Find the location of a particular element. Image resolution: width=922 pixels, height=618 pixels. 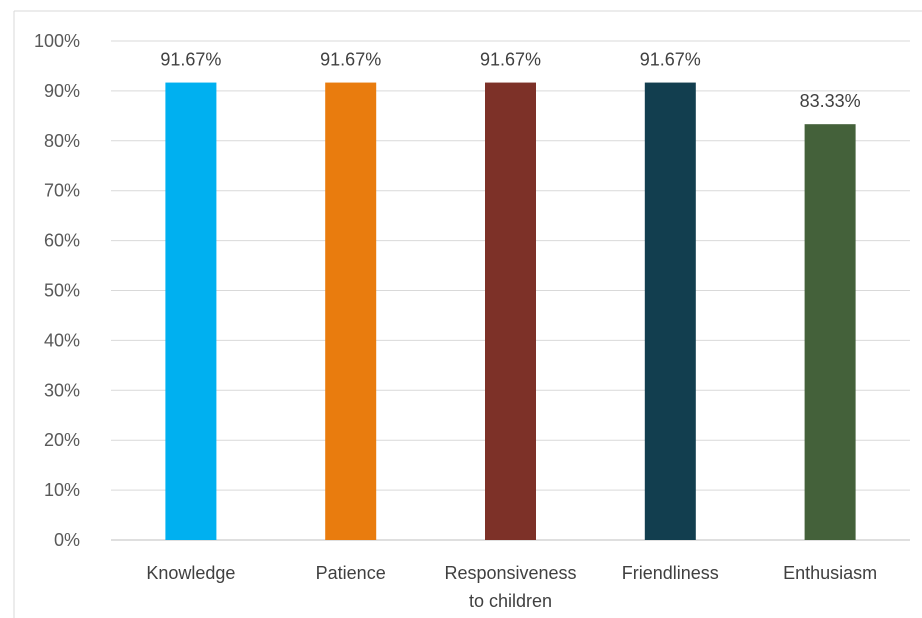

y-tick-label: 10% is located at coordinates (62, 490).